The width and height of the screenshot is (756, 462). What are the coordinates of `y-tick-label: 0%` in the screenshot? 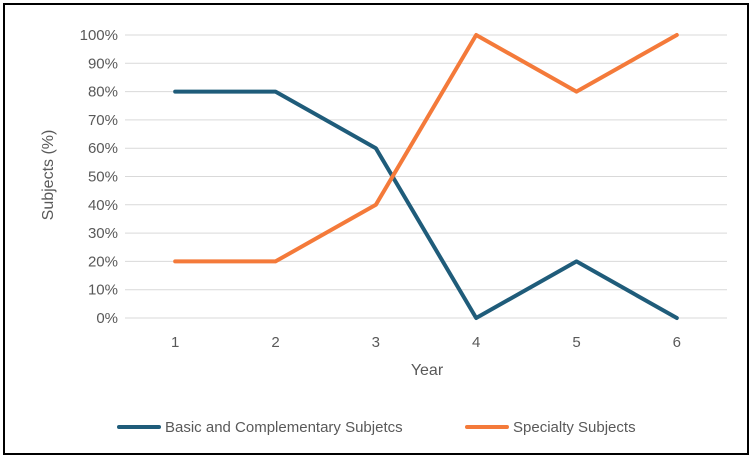 It's located at (107, 318).